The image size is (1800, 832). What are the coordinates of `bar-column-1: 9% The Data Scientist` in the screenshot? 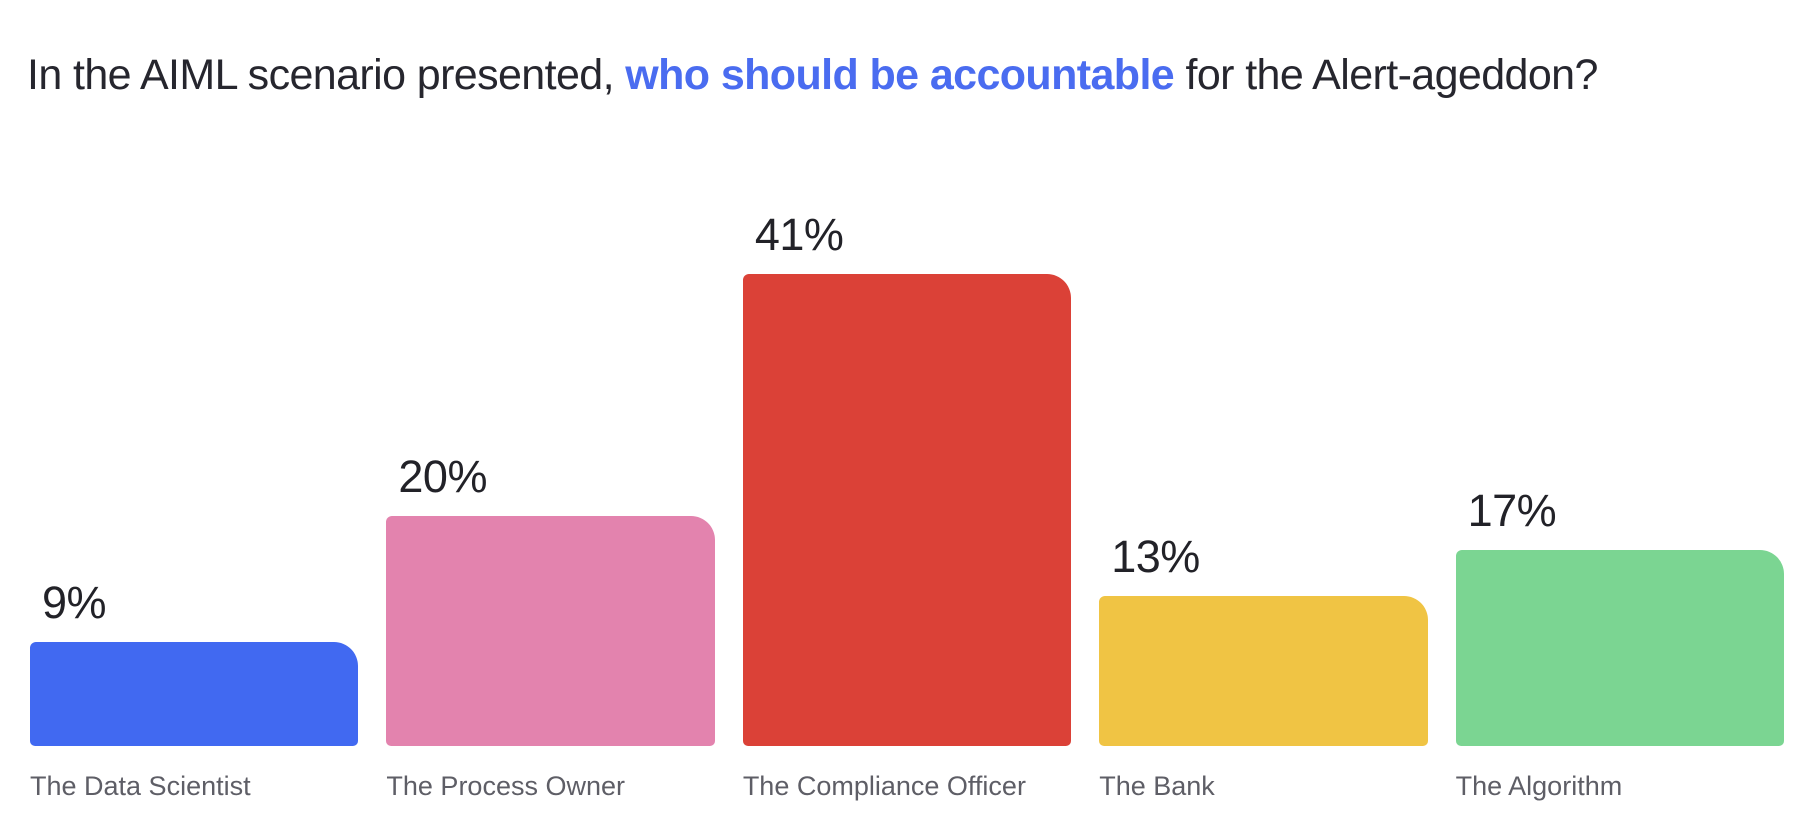 It's located at (194, 689).